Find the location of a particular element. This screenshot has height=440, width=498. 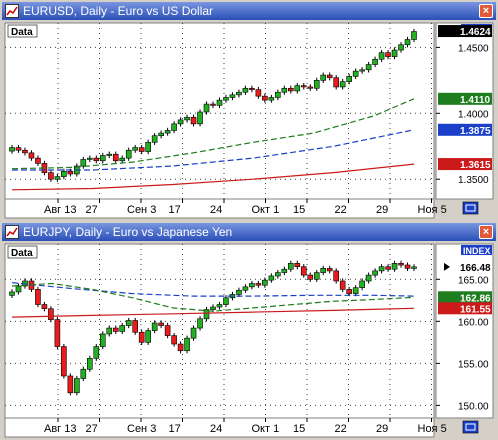

y-tick-label: 1.4500 is located at coordinates (473, 48).